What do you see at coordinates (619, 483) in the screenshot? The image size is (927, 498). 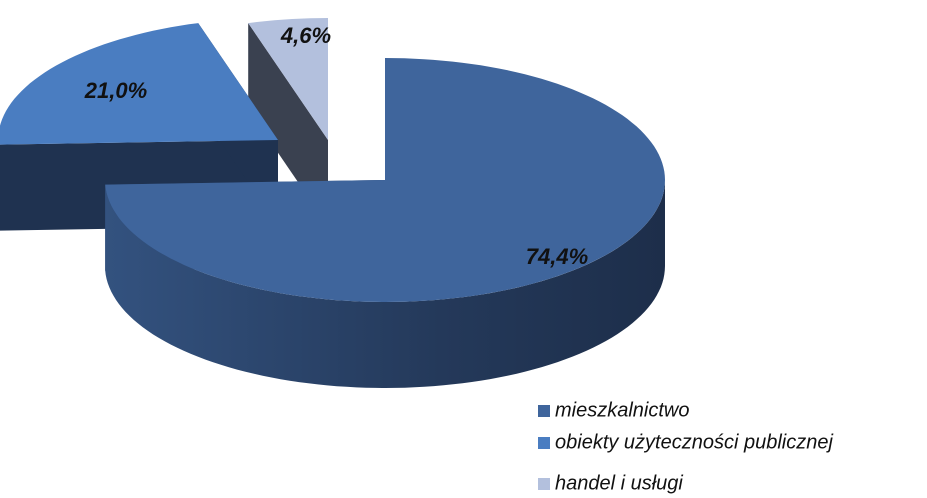 I see `legend-label: handel i usługi` at bounding box center [619, 483].